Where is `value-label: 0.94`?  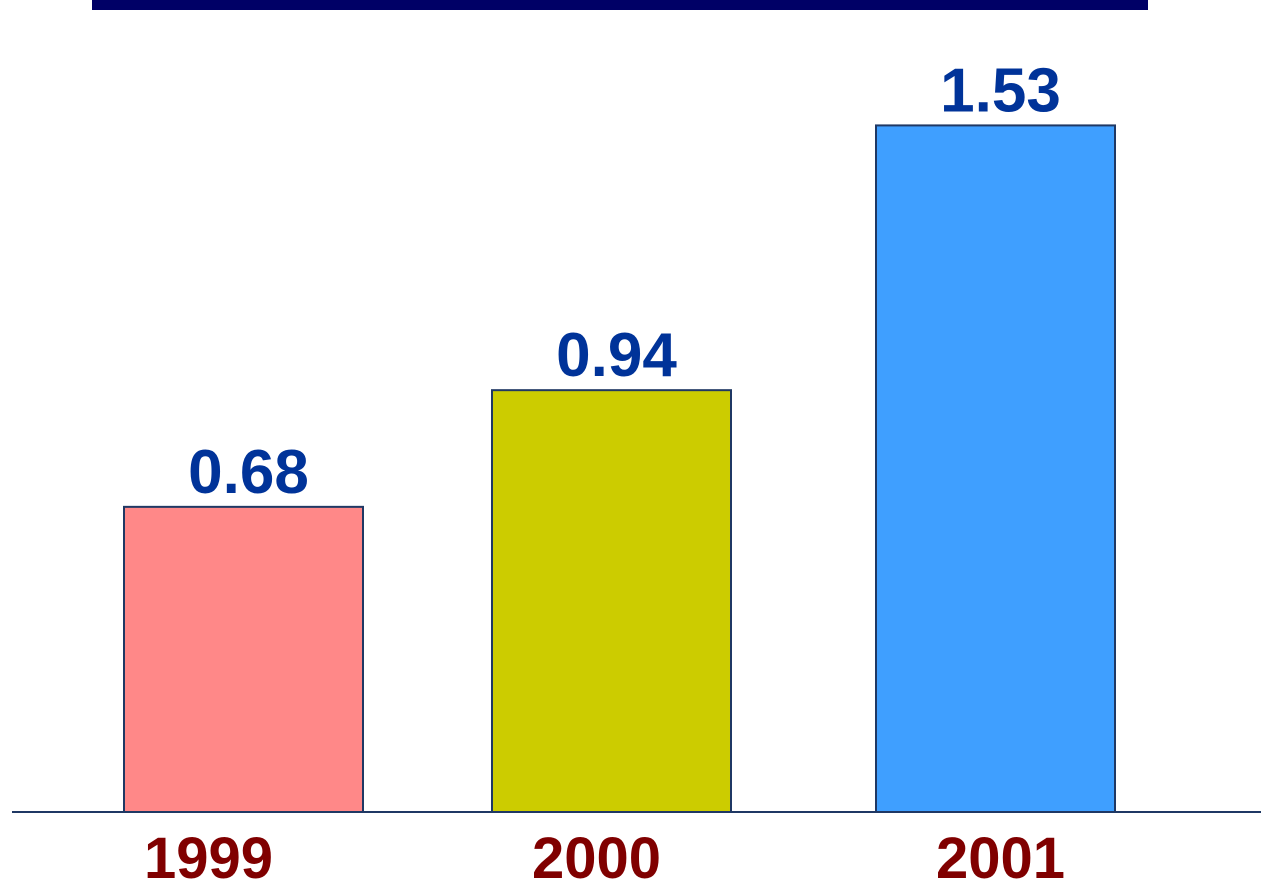
value-label: 0.94 is located at coordinates (616, 355).